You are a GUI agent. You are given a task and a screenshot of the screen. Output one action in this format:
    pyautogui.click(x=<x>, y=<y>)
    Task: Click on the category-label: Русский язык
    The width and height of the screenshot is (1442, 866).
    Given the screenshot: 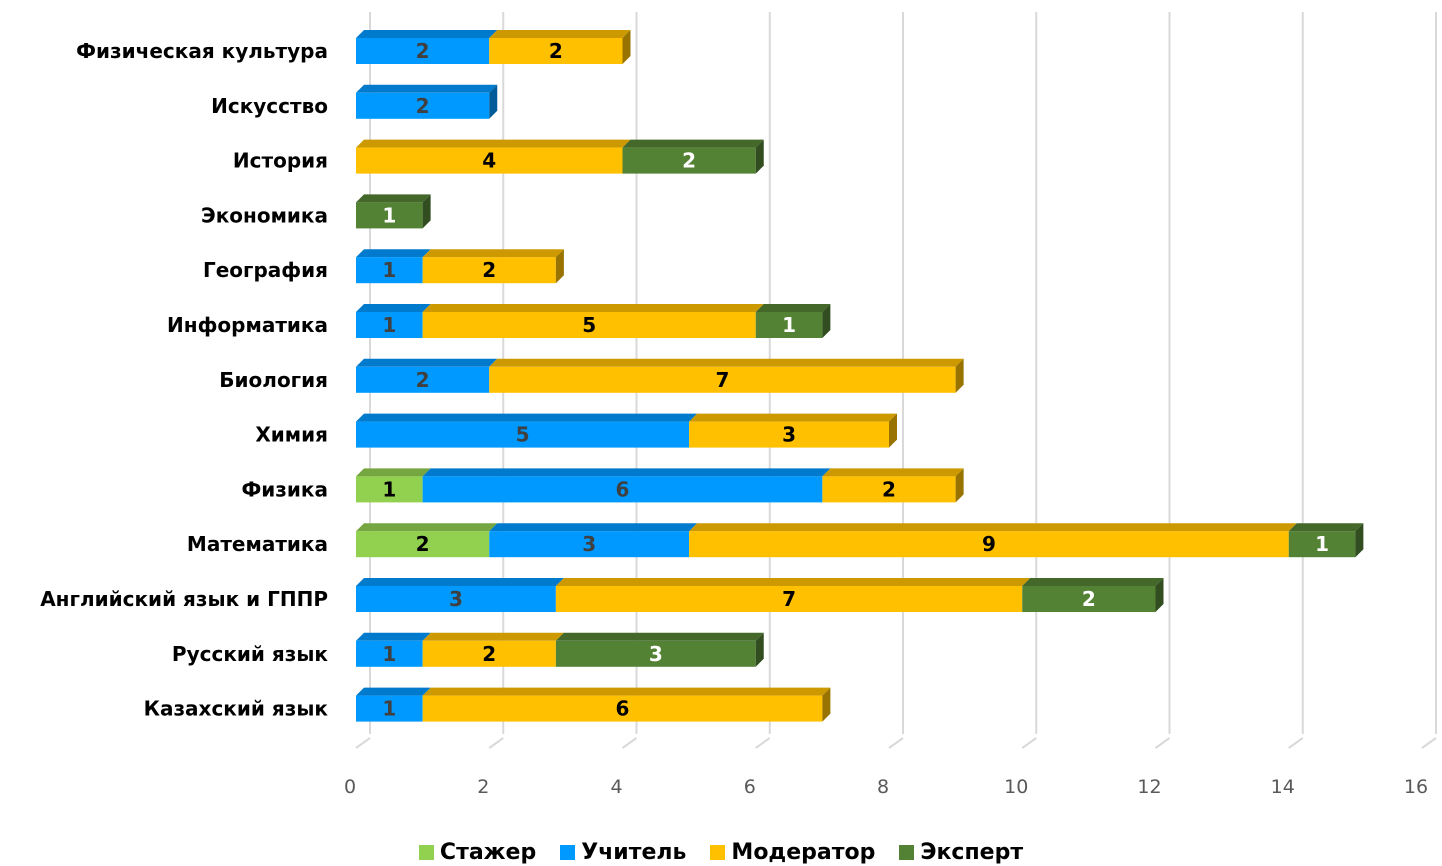 What is the action you would take?
    pyautogui.click(x=250, y=654)
    